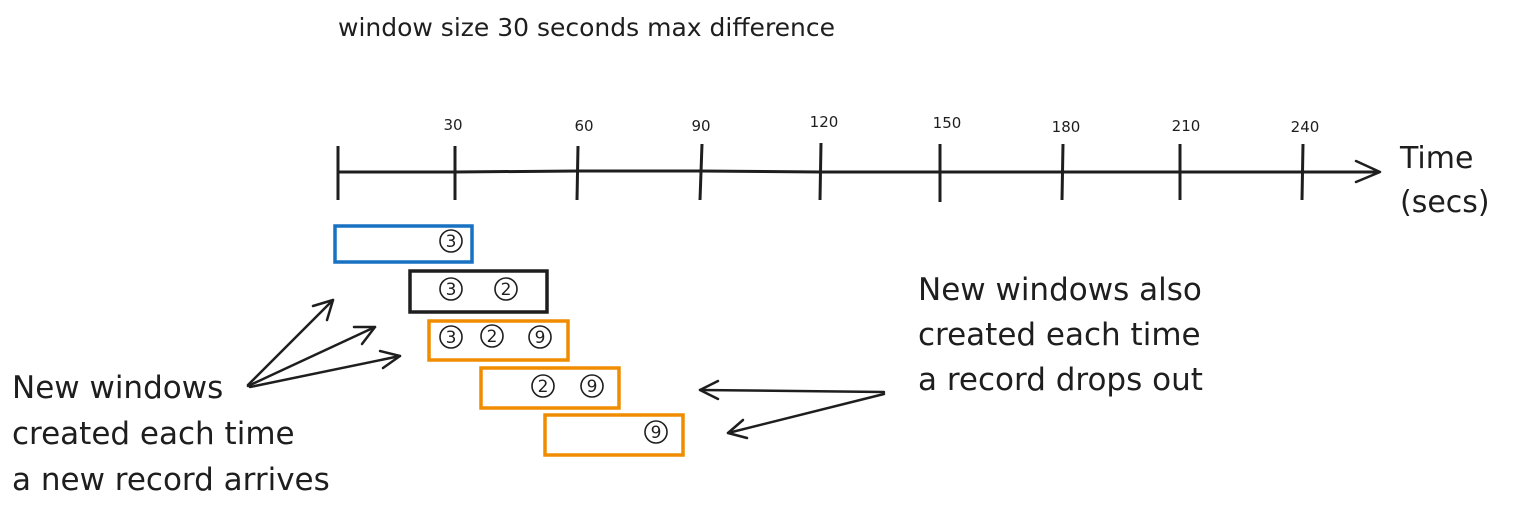  What do you see at coordinates (1060, 290) in the screenshot?
I see `note-right-line-1: New windows also` at bounding box center [1060, 290].